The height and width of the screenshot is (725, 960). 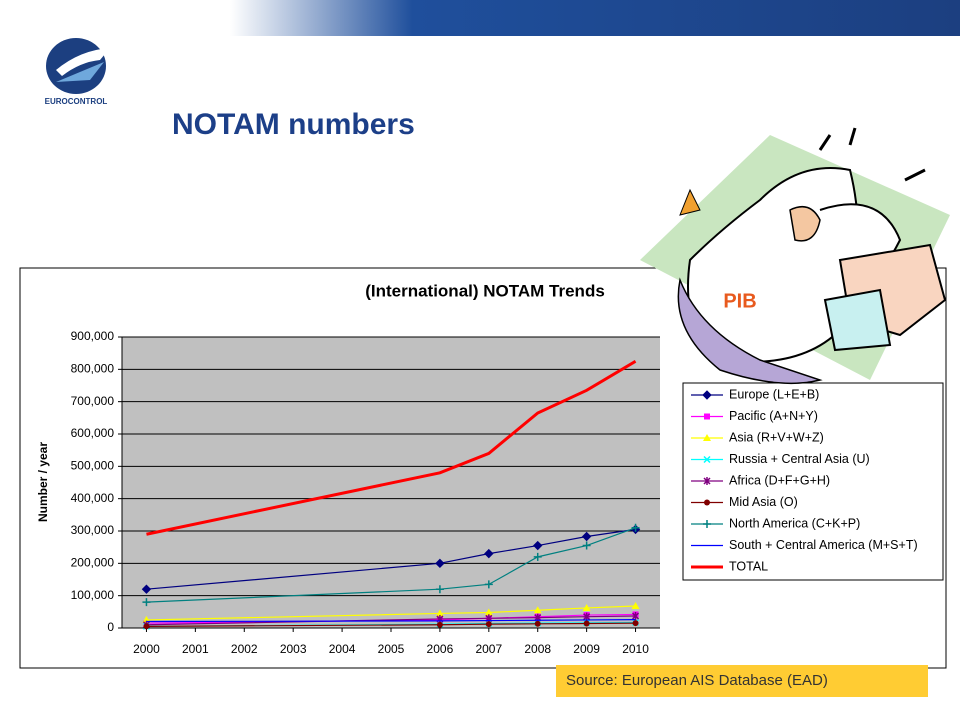 What do you see at coordinates (774, 394) in the screenshot?
I see `legend-label: Europe (L+E+B)` at bounding box center [774, 394].